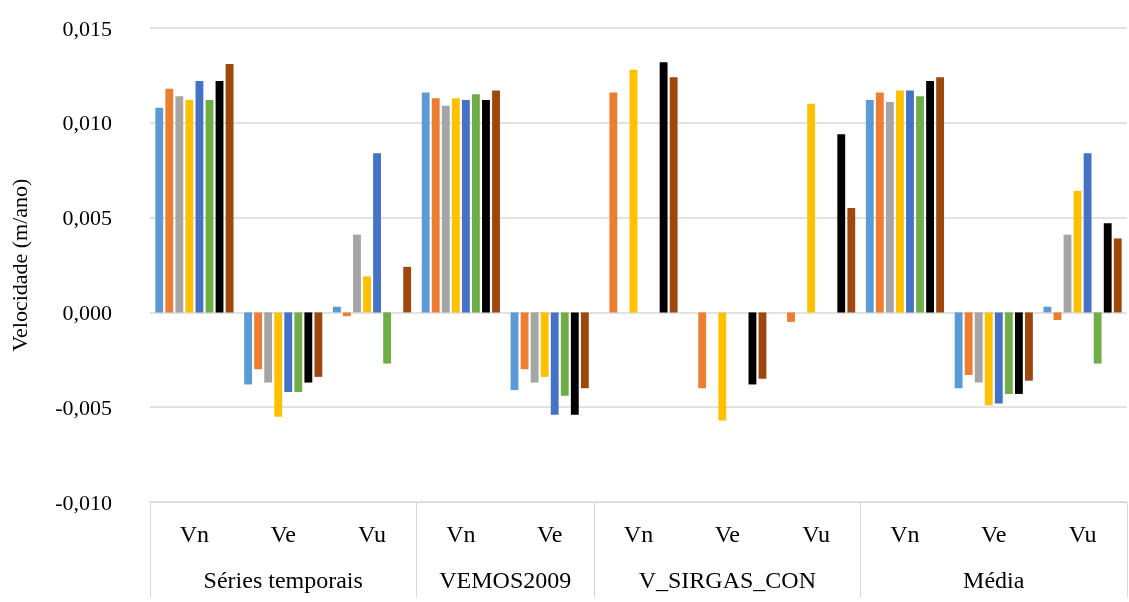  I want to click on y-tick-label: 0,010, so click(87, 123).